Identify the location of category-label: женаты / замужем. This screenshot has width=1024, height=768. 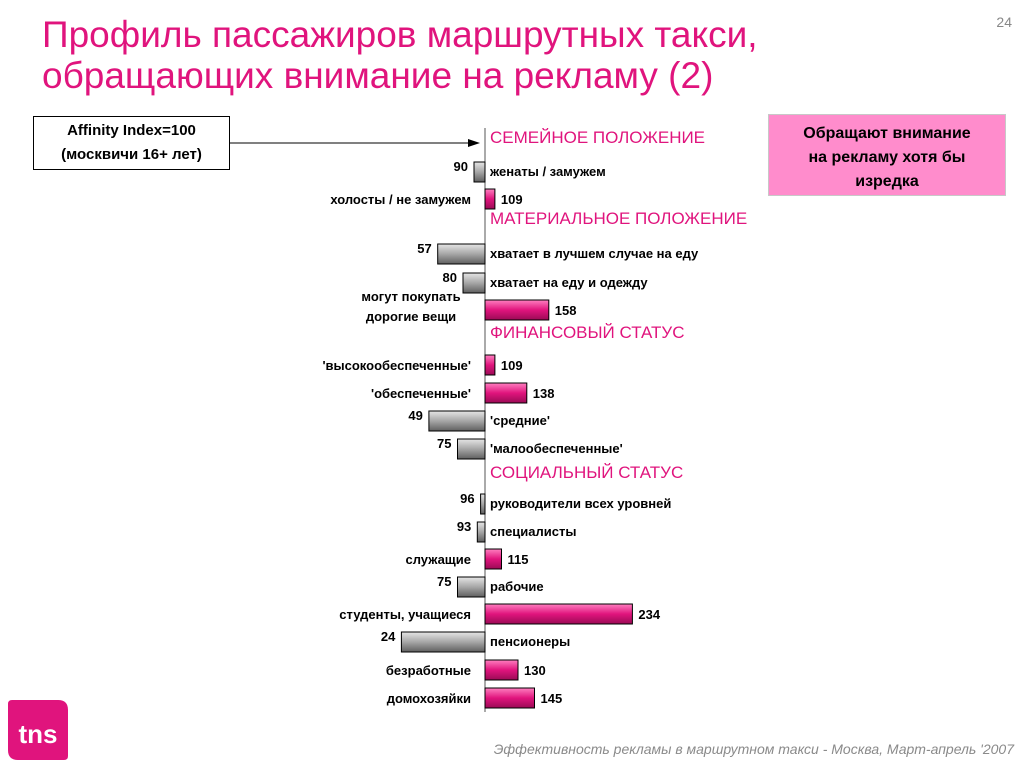
(547, 171).